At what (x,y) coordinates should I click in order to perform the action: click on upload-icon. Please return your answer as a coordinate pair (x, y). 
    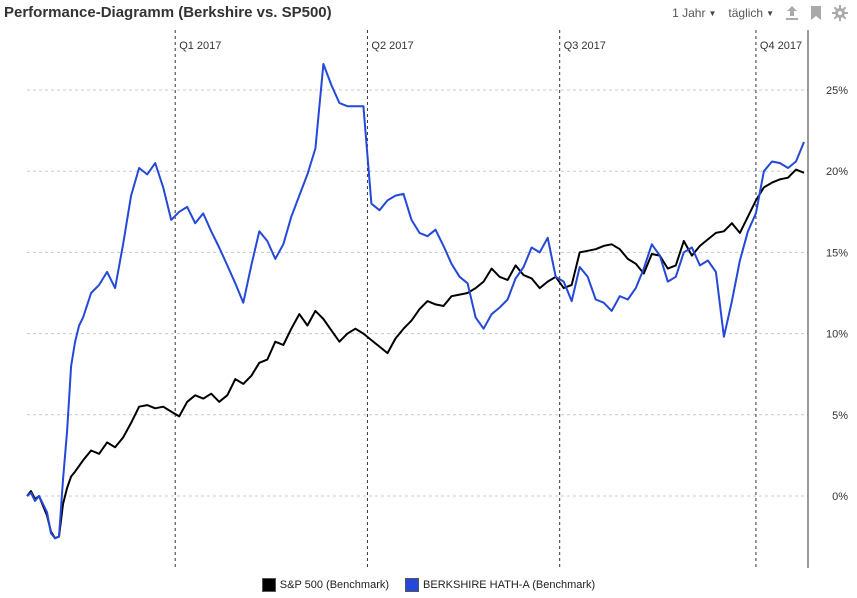
    Looking at the image, I should click on (792, 13).